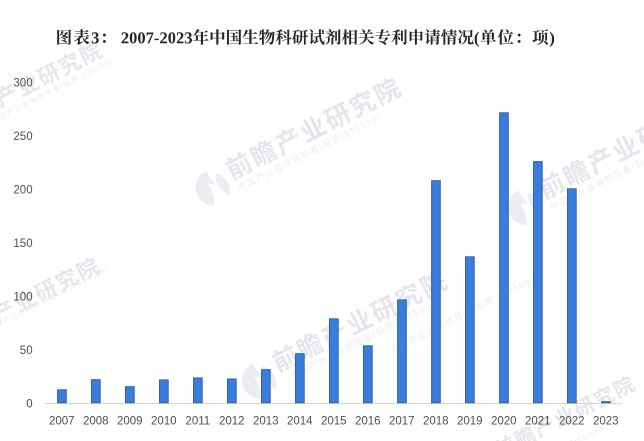  I want to click on svg-text: 100, so click(22, 298).